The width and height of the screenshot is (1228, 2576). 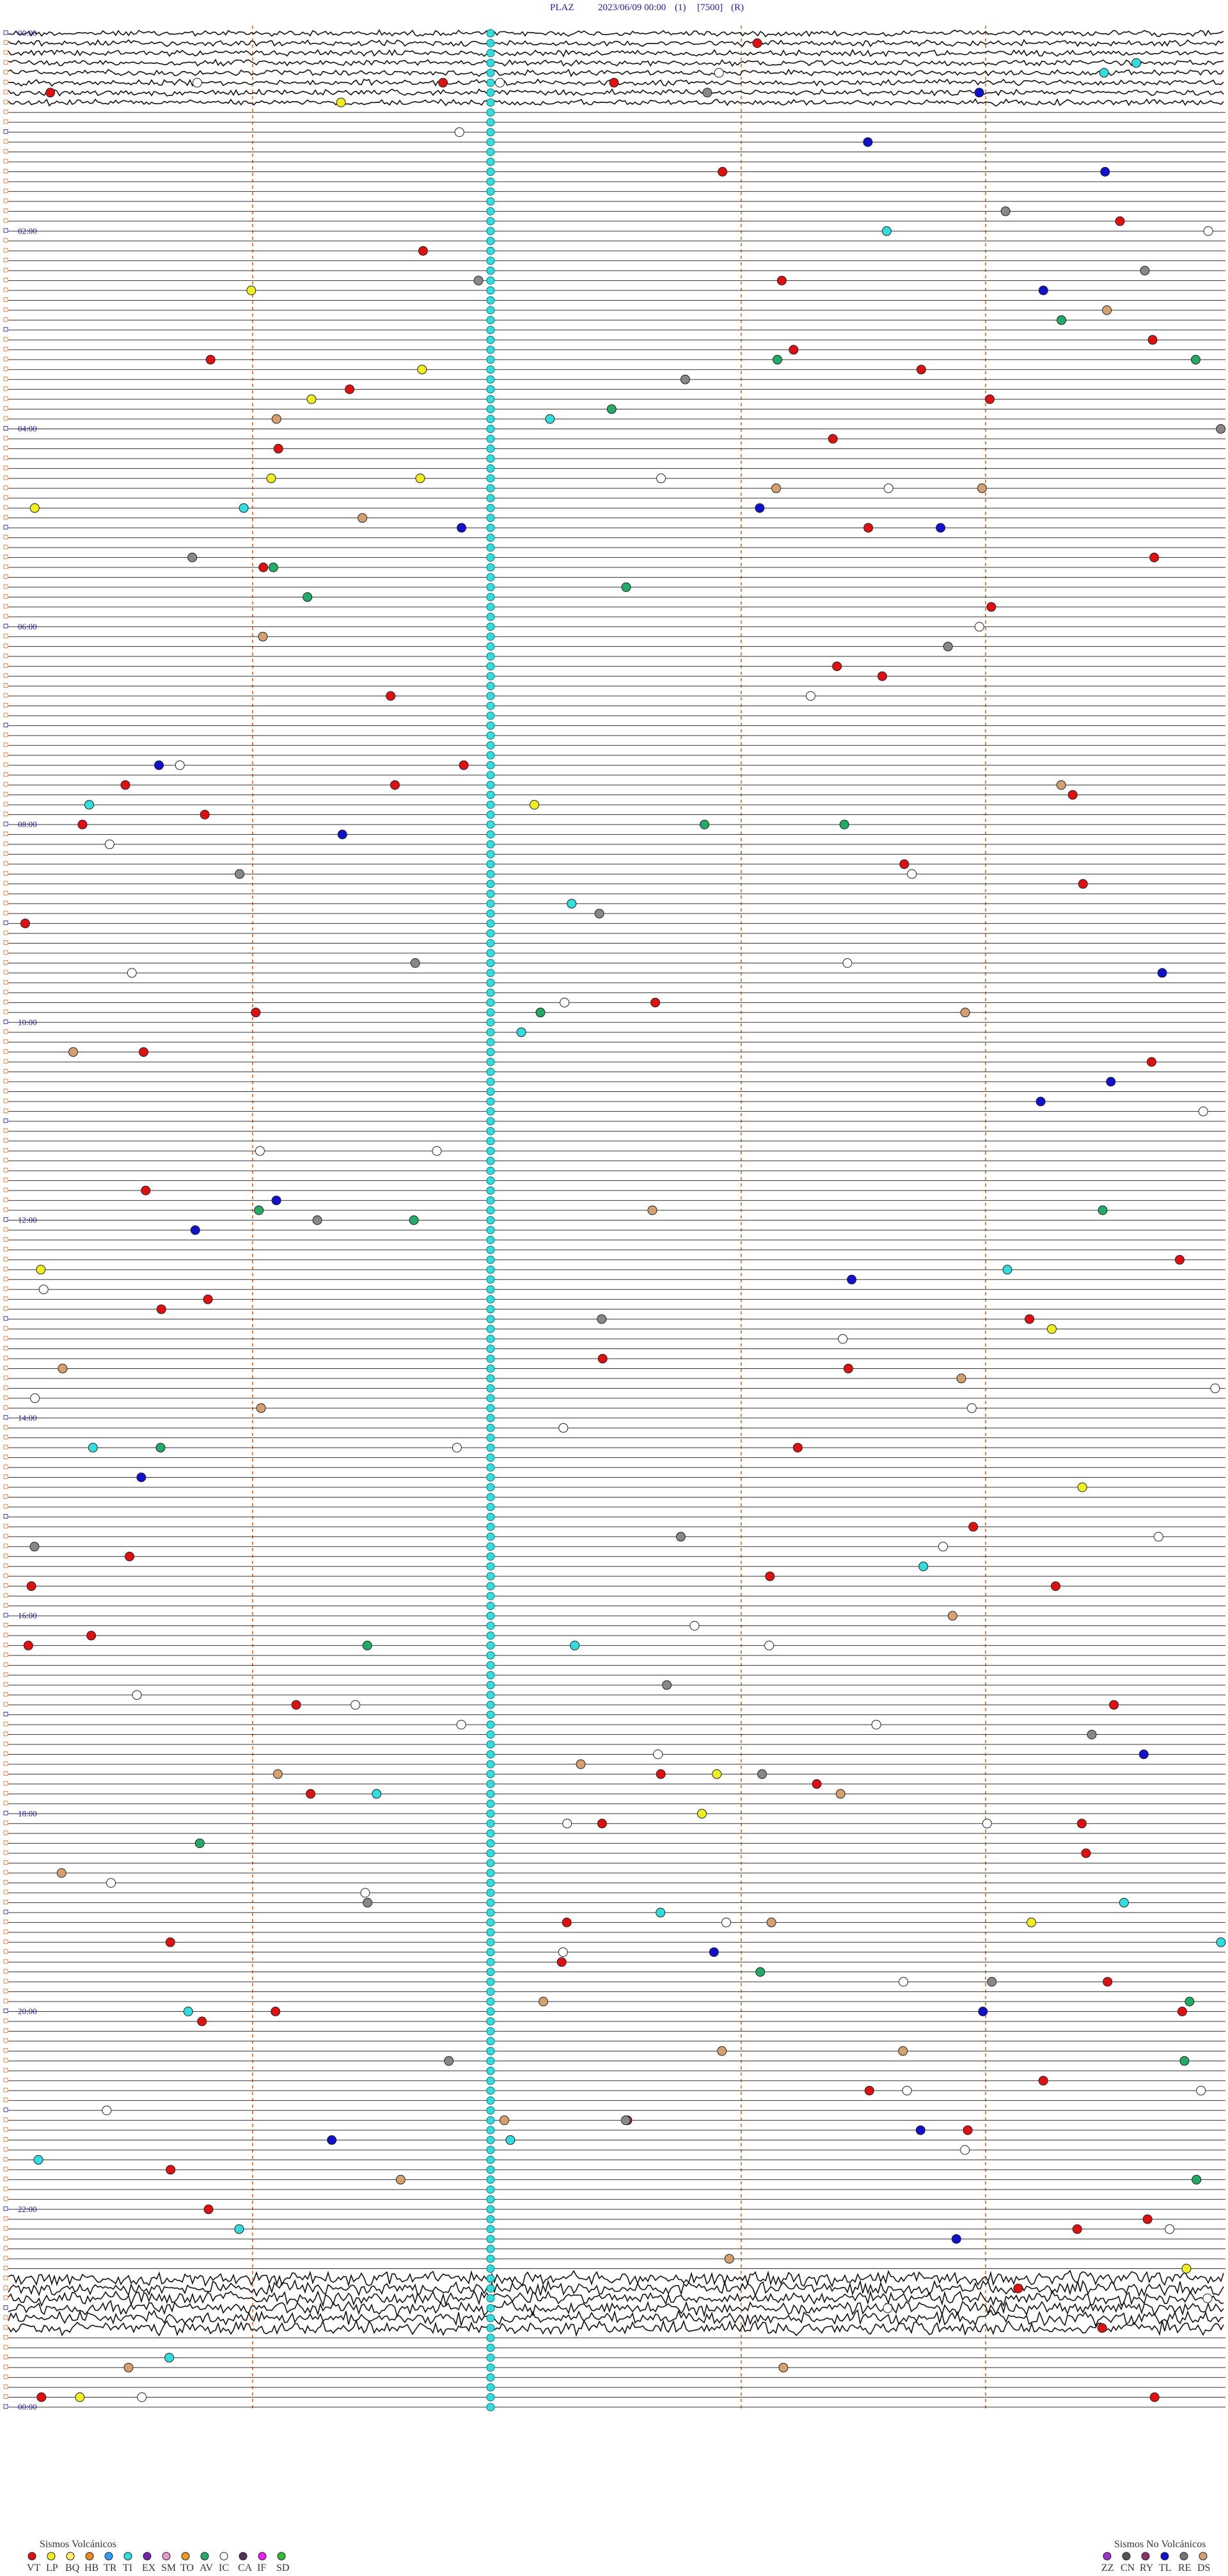 I want to click on time-label: 10:00, so click(x=27, y=1022).